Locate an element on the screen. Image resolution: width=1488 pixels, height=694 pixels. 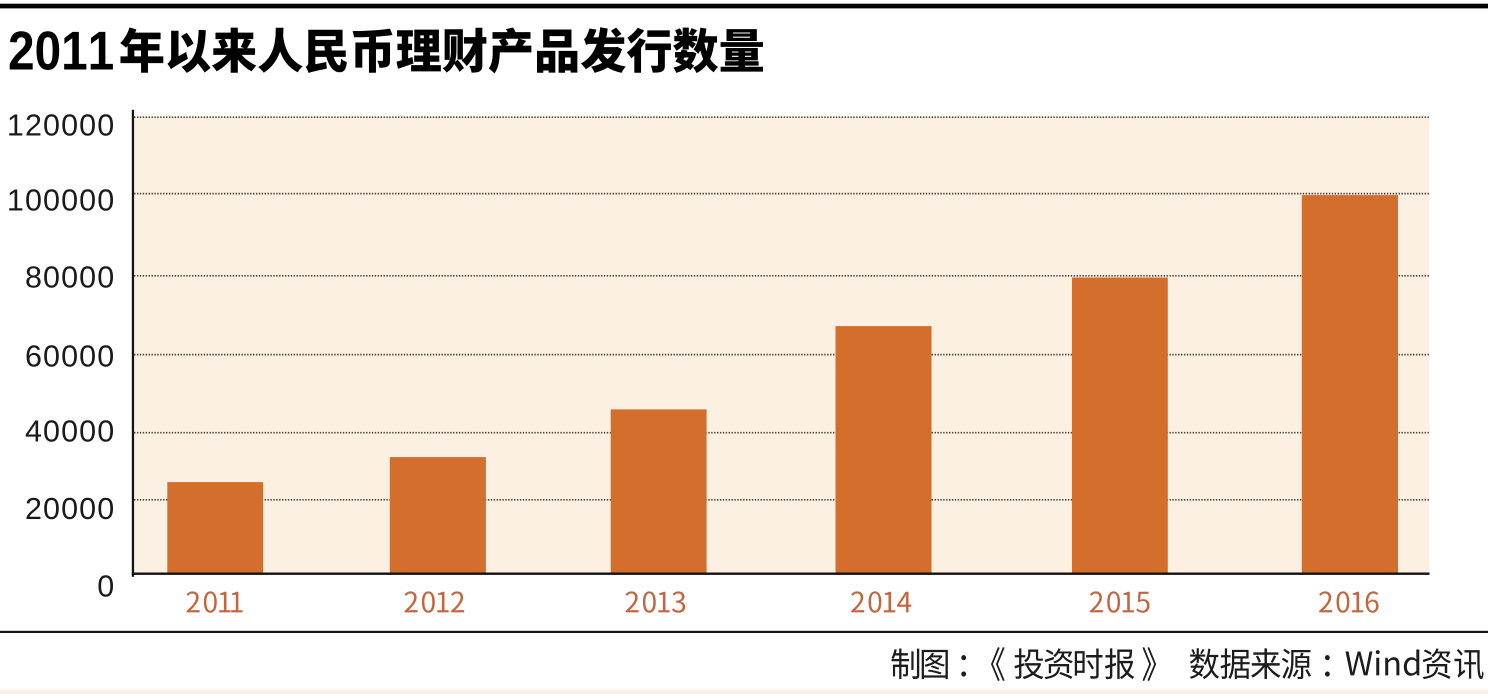
svg-text: 20000 is located at coordinates (70, 509).